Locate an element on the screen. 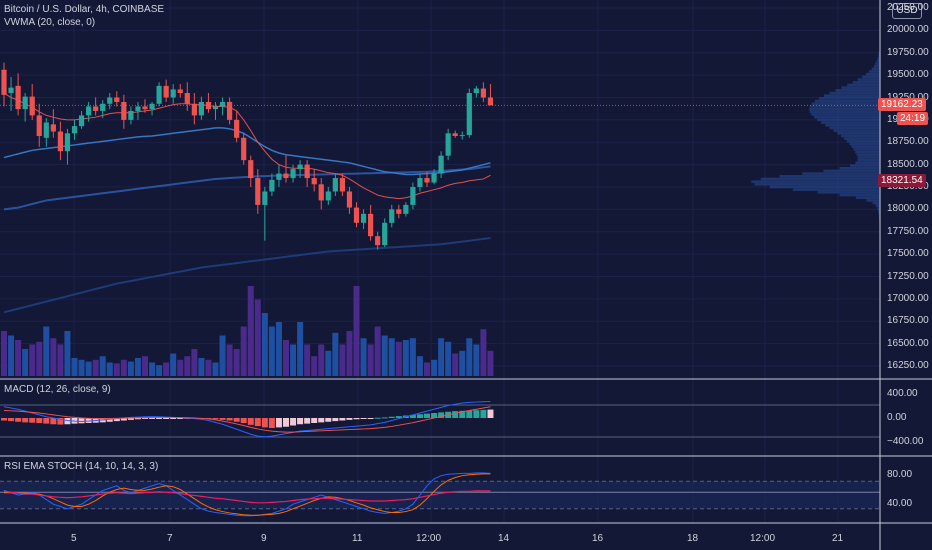 This screenshot has width=932, height=550. time-axis-label: 16 is located at coordinates (598, 538).